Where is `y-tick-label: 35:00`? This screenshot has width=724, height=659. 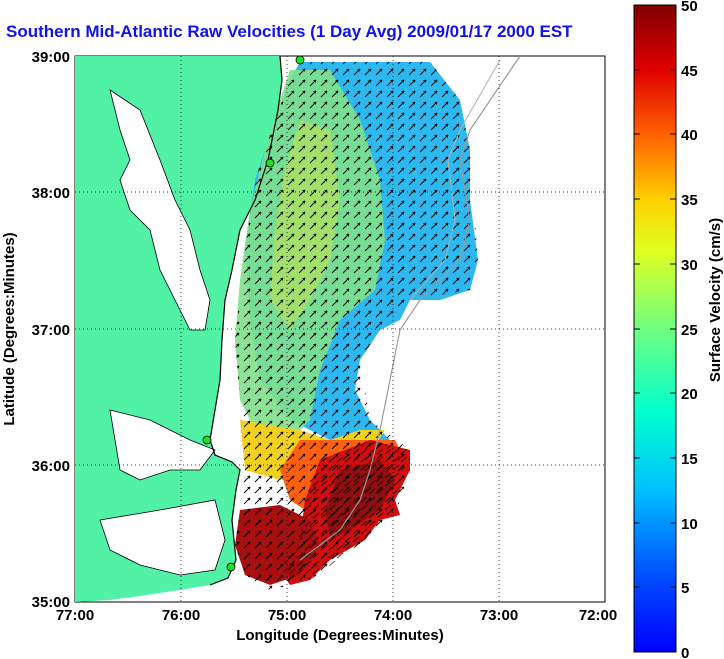
y-tick-label: 35:00 is located at coordinates (51, 602).